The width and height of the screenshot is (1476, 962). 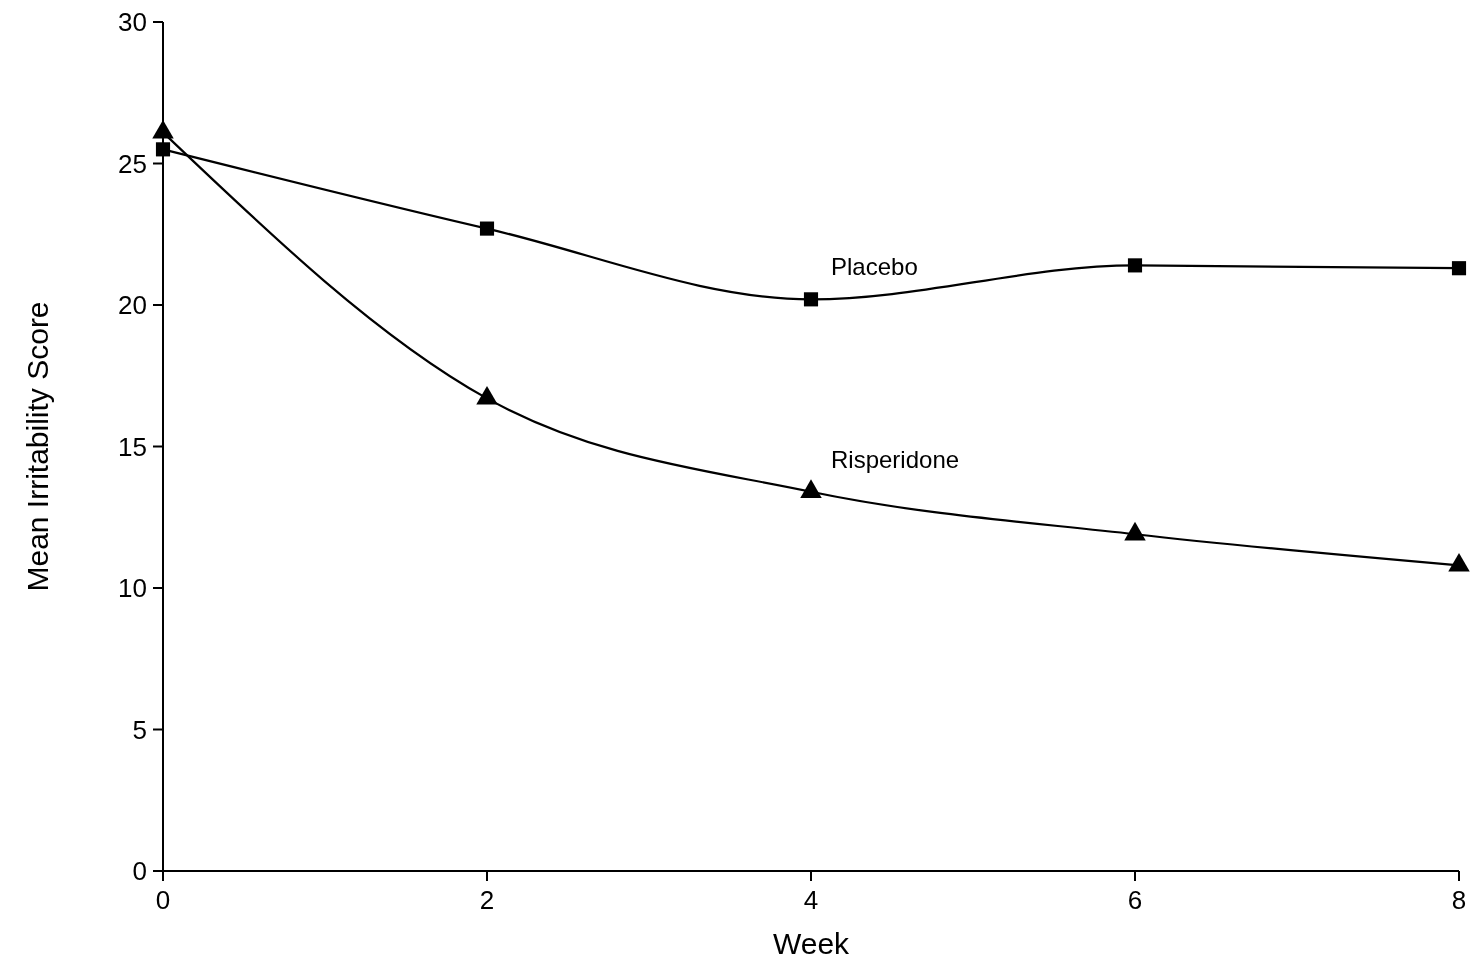 What do you see at coordinates (139, 871) in the screenshot?
I see `y-tick-label: 0` at bounding box center [139, 871].